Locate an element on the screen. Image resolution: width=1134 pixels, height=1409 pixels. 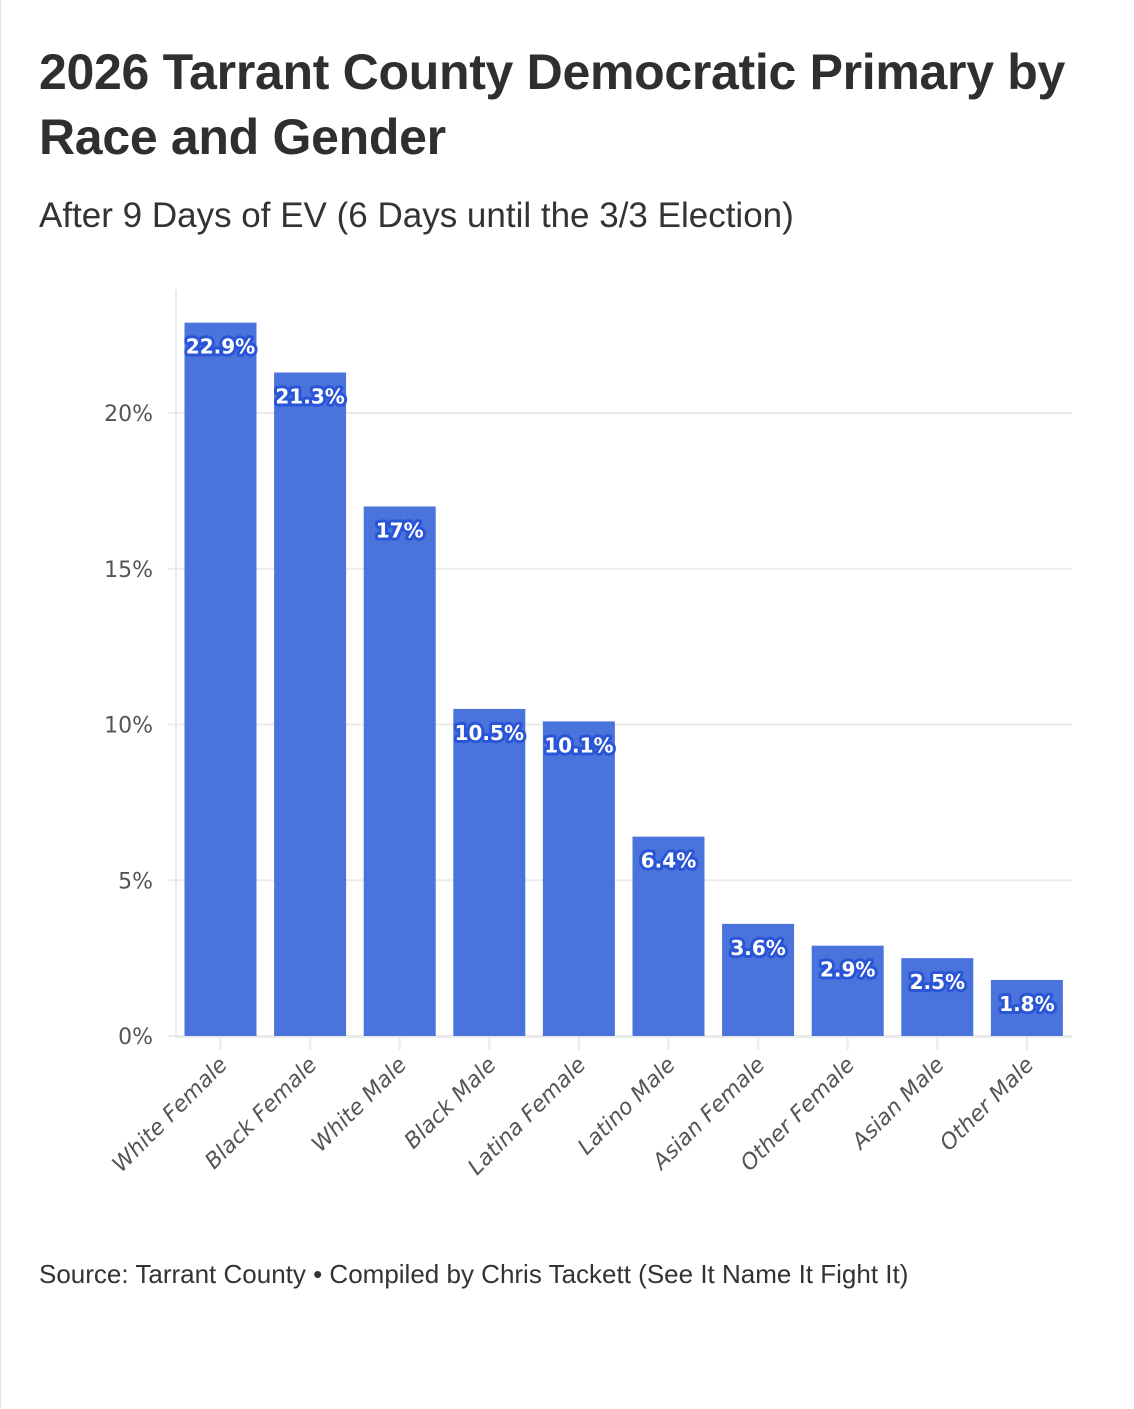
data-label: 1.8% is located at coordinates (1026, 1004).